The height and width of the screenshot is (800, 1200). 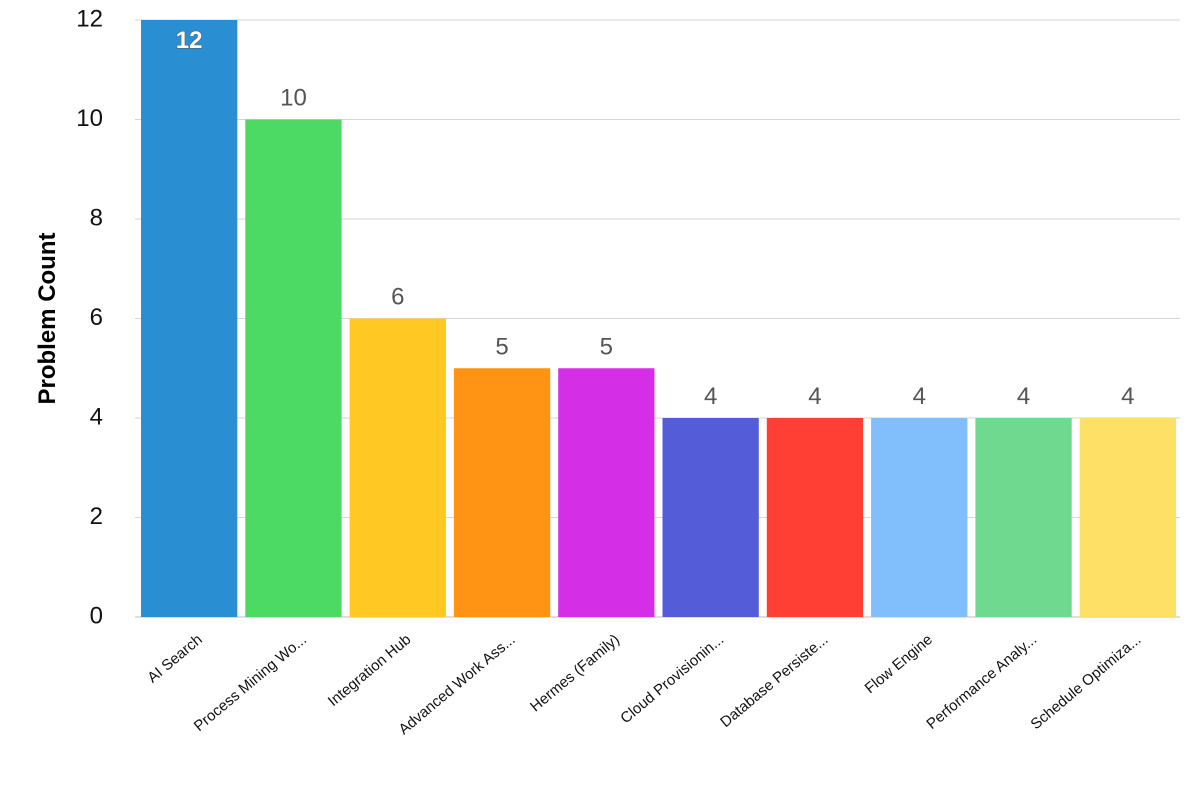 I want to click on y-tick-label: 2, so click(x=96, y=516).